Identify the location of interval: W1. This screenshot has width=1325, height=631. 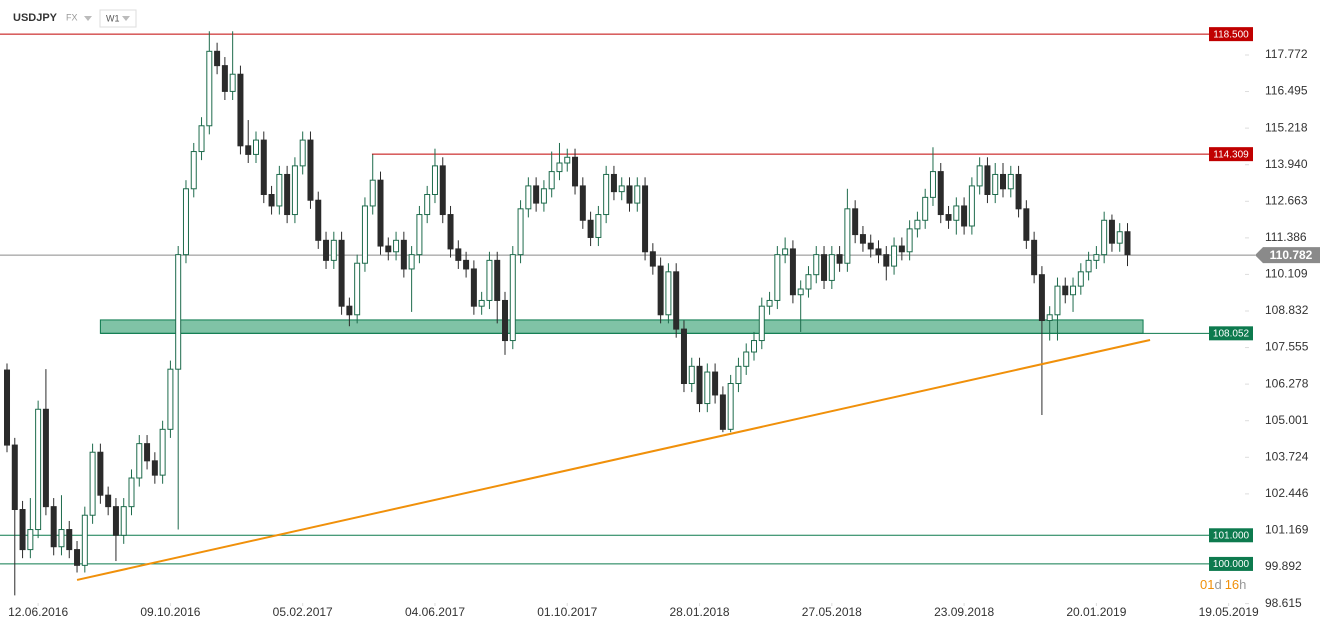
(113, 18).